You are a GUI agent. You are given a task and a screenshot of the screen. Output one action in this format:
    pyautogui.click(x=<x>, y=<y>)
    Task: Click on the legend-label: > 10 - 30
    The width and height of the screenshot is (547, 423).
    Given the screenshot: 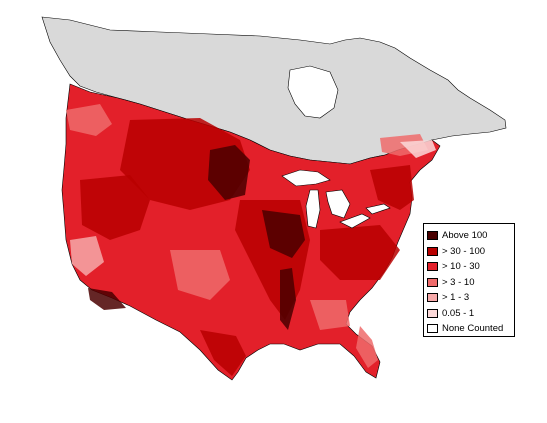 What is the action you would take?
    pyautogui.click(x=461, y=266)
    